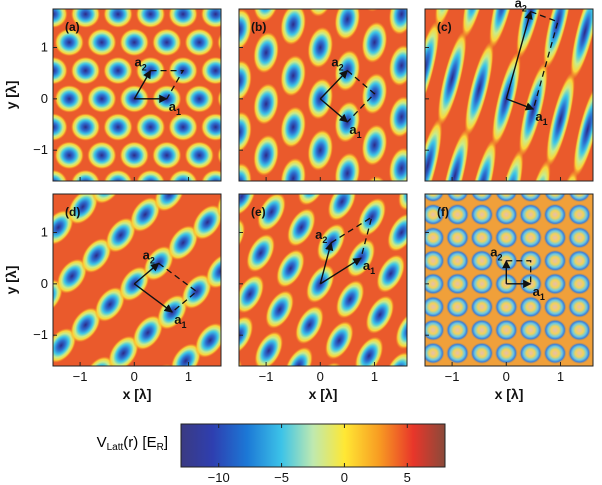 The width and height of the screenshot is (602, 485). What do you see at coordinates (44, 232) in the screenshot?
I see `y-tick-label: 1` at bounding box center [44, 232].